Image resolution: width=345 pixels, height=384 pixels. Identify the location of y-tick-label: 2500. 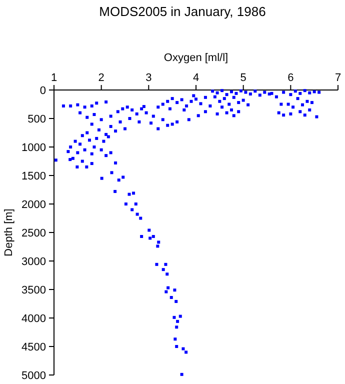
(34, 234).